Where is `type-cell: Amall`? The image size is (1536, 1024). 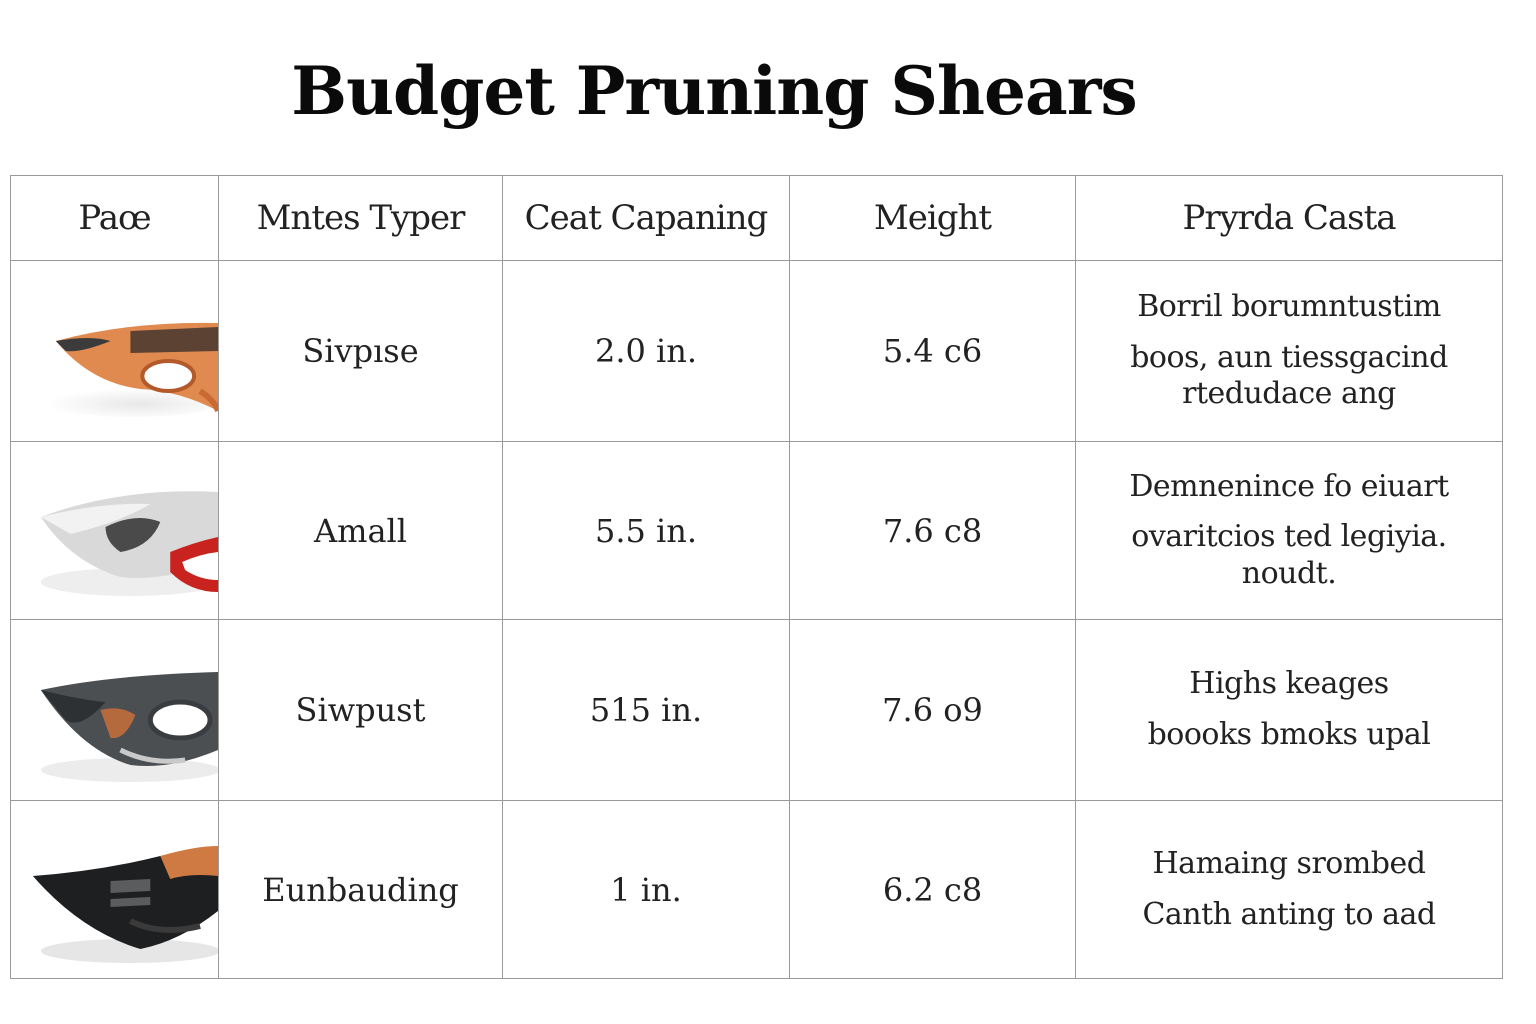
type-cell: Amall is located at coordinates (360, 530).